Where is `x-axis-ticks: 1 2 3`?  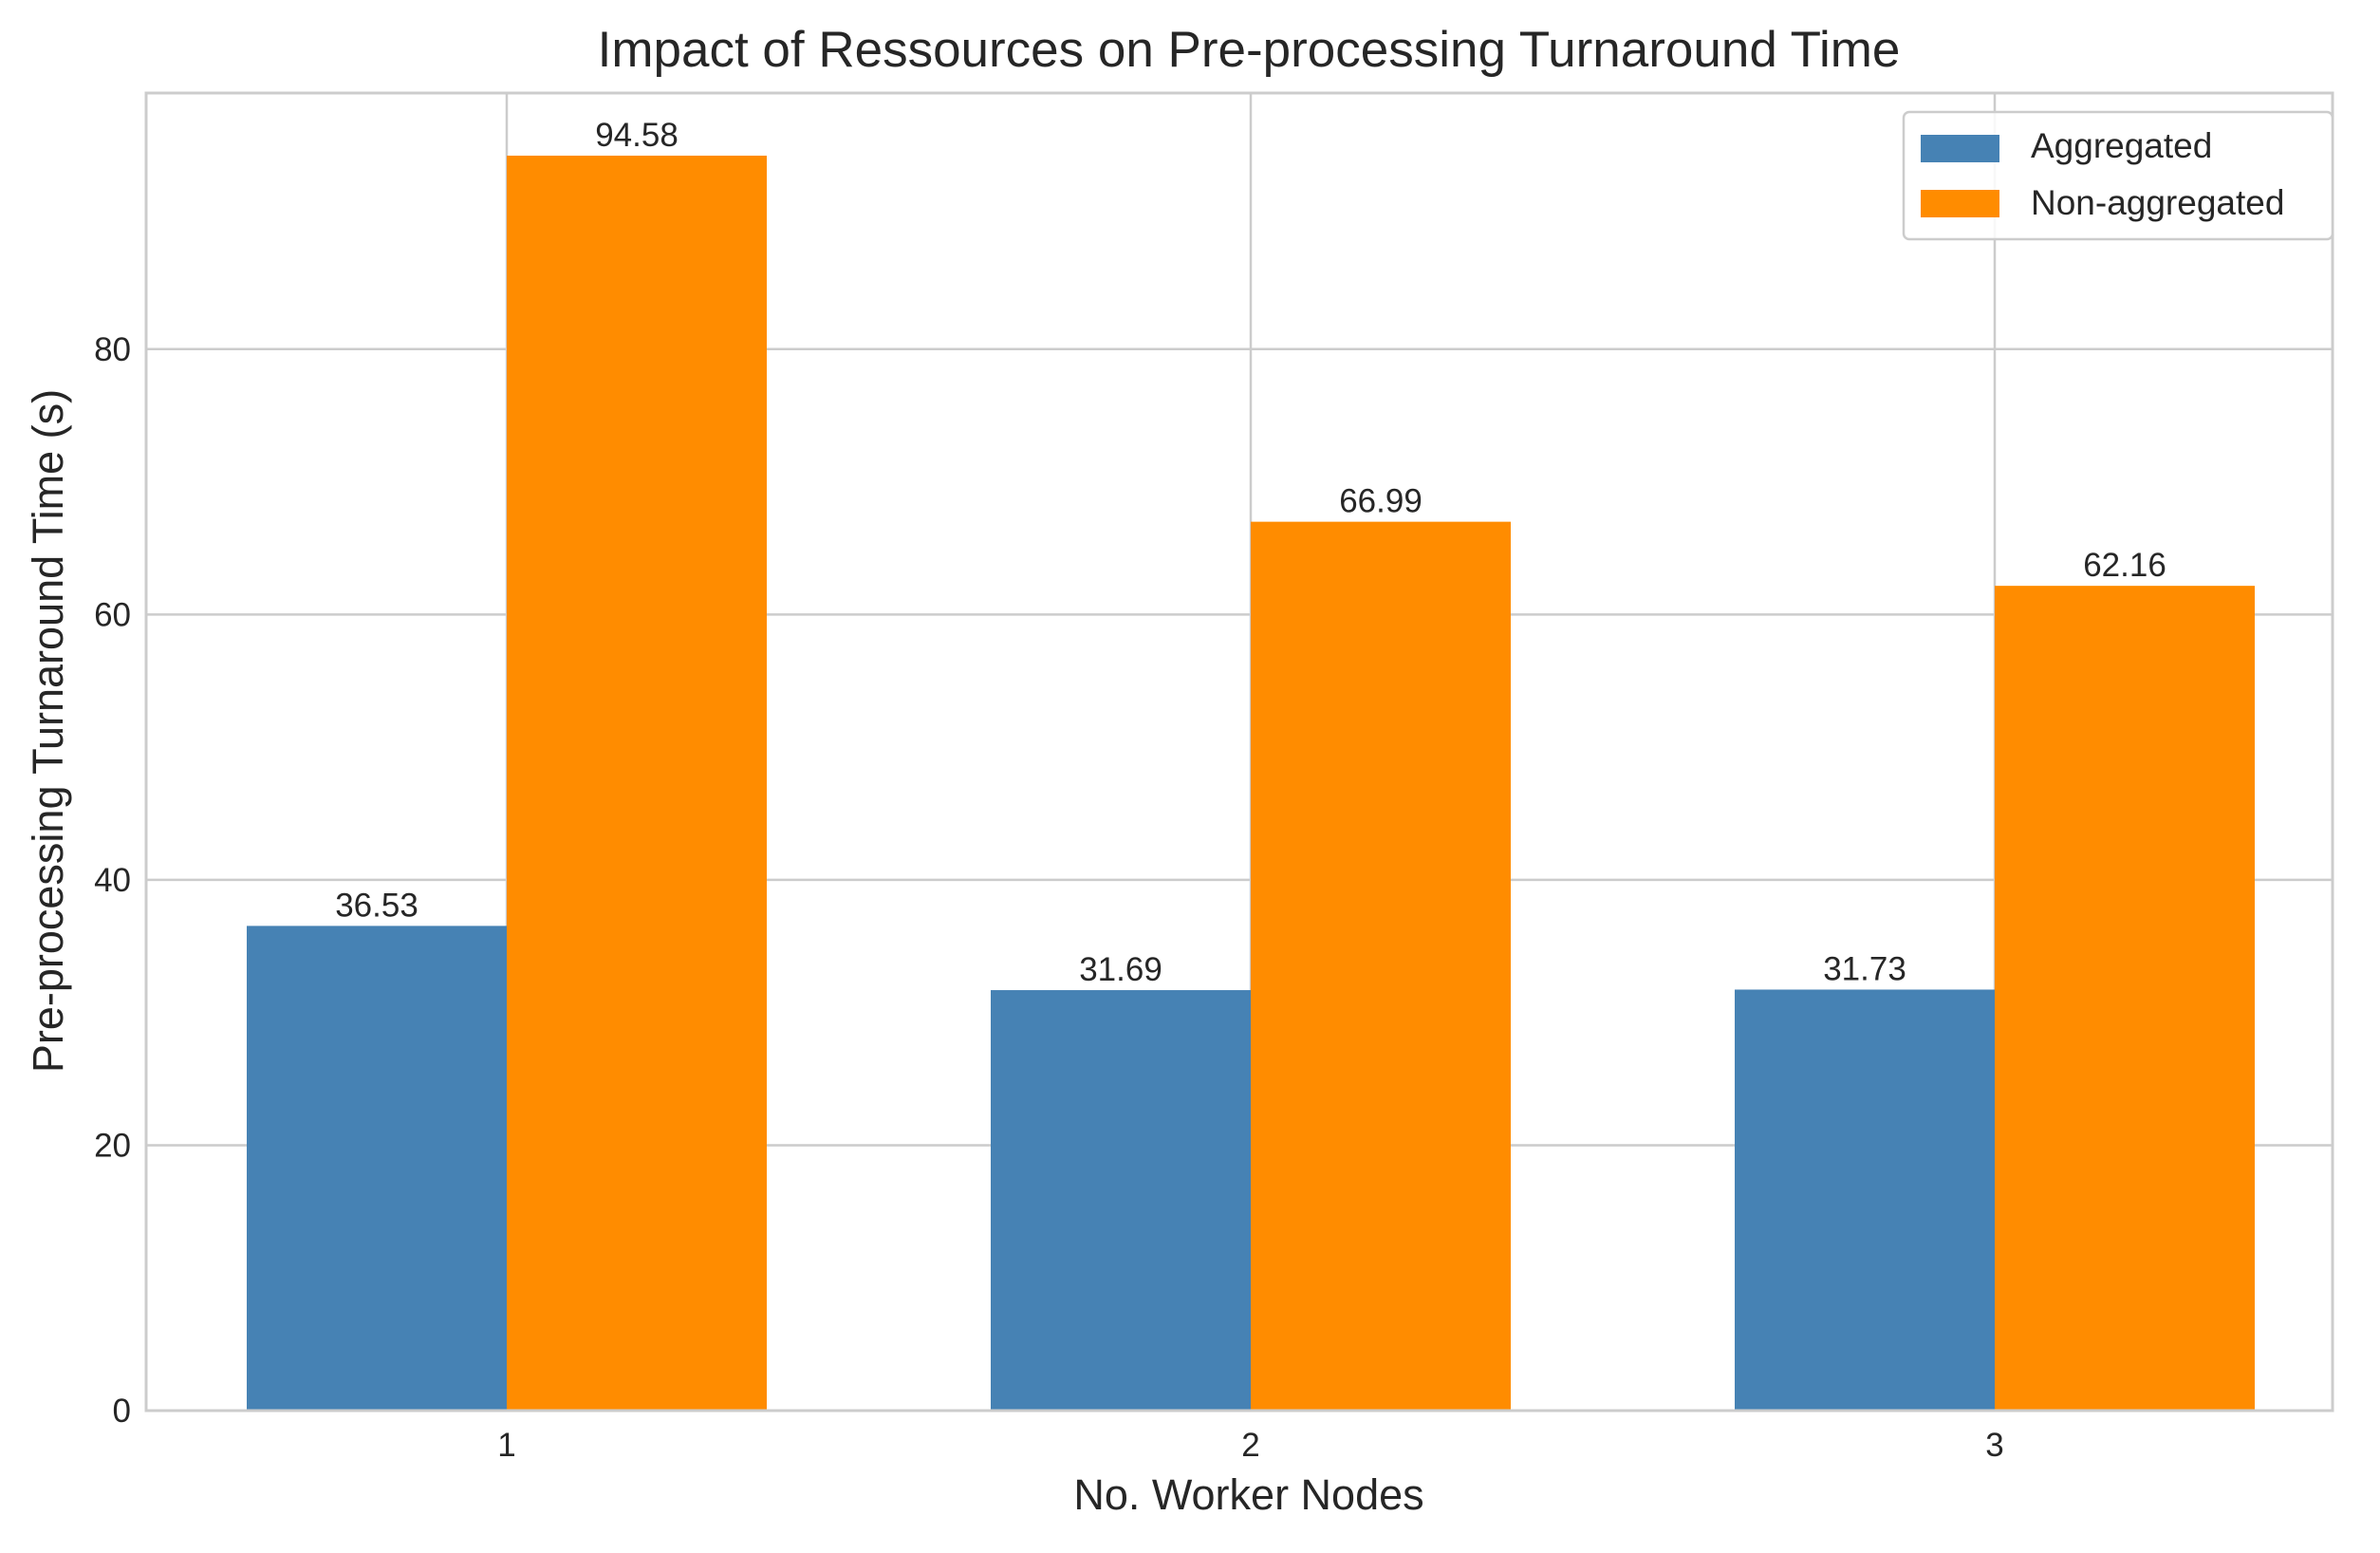
x-axis-ticks: 1 2 3 is located at coordinates (1250, 1445).